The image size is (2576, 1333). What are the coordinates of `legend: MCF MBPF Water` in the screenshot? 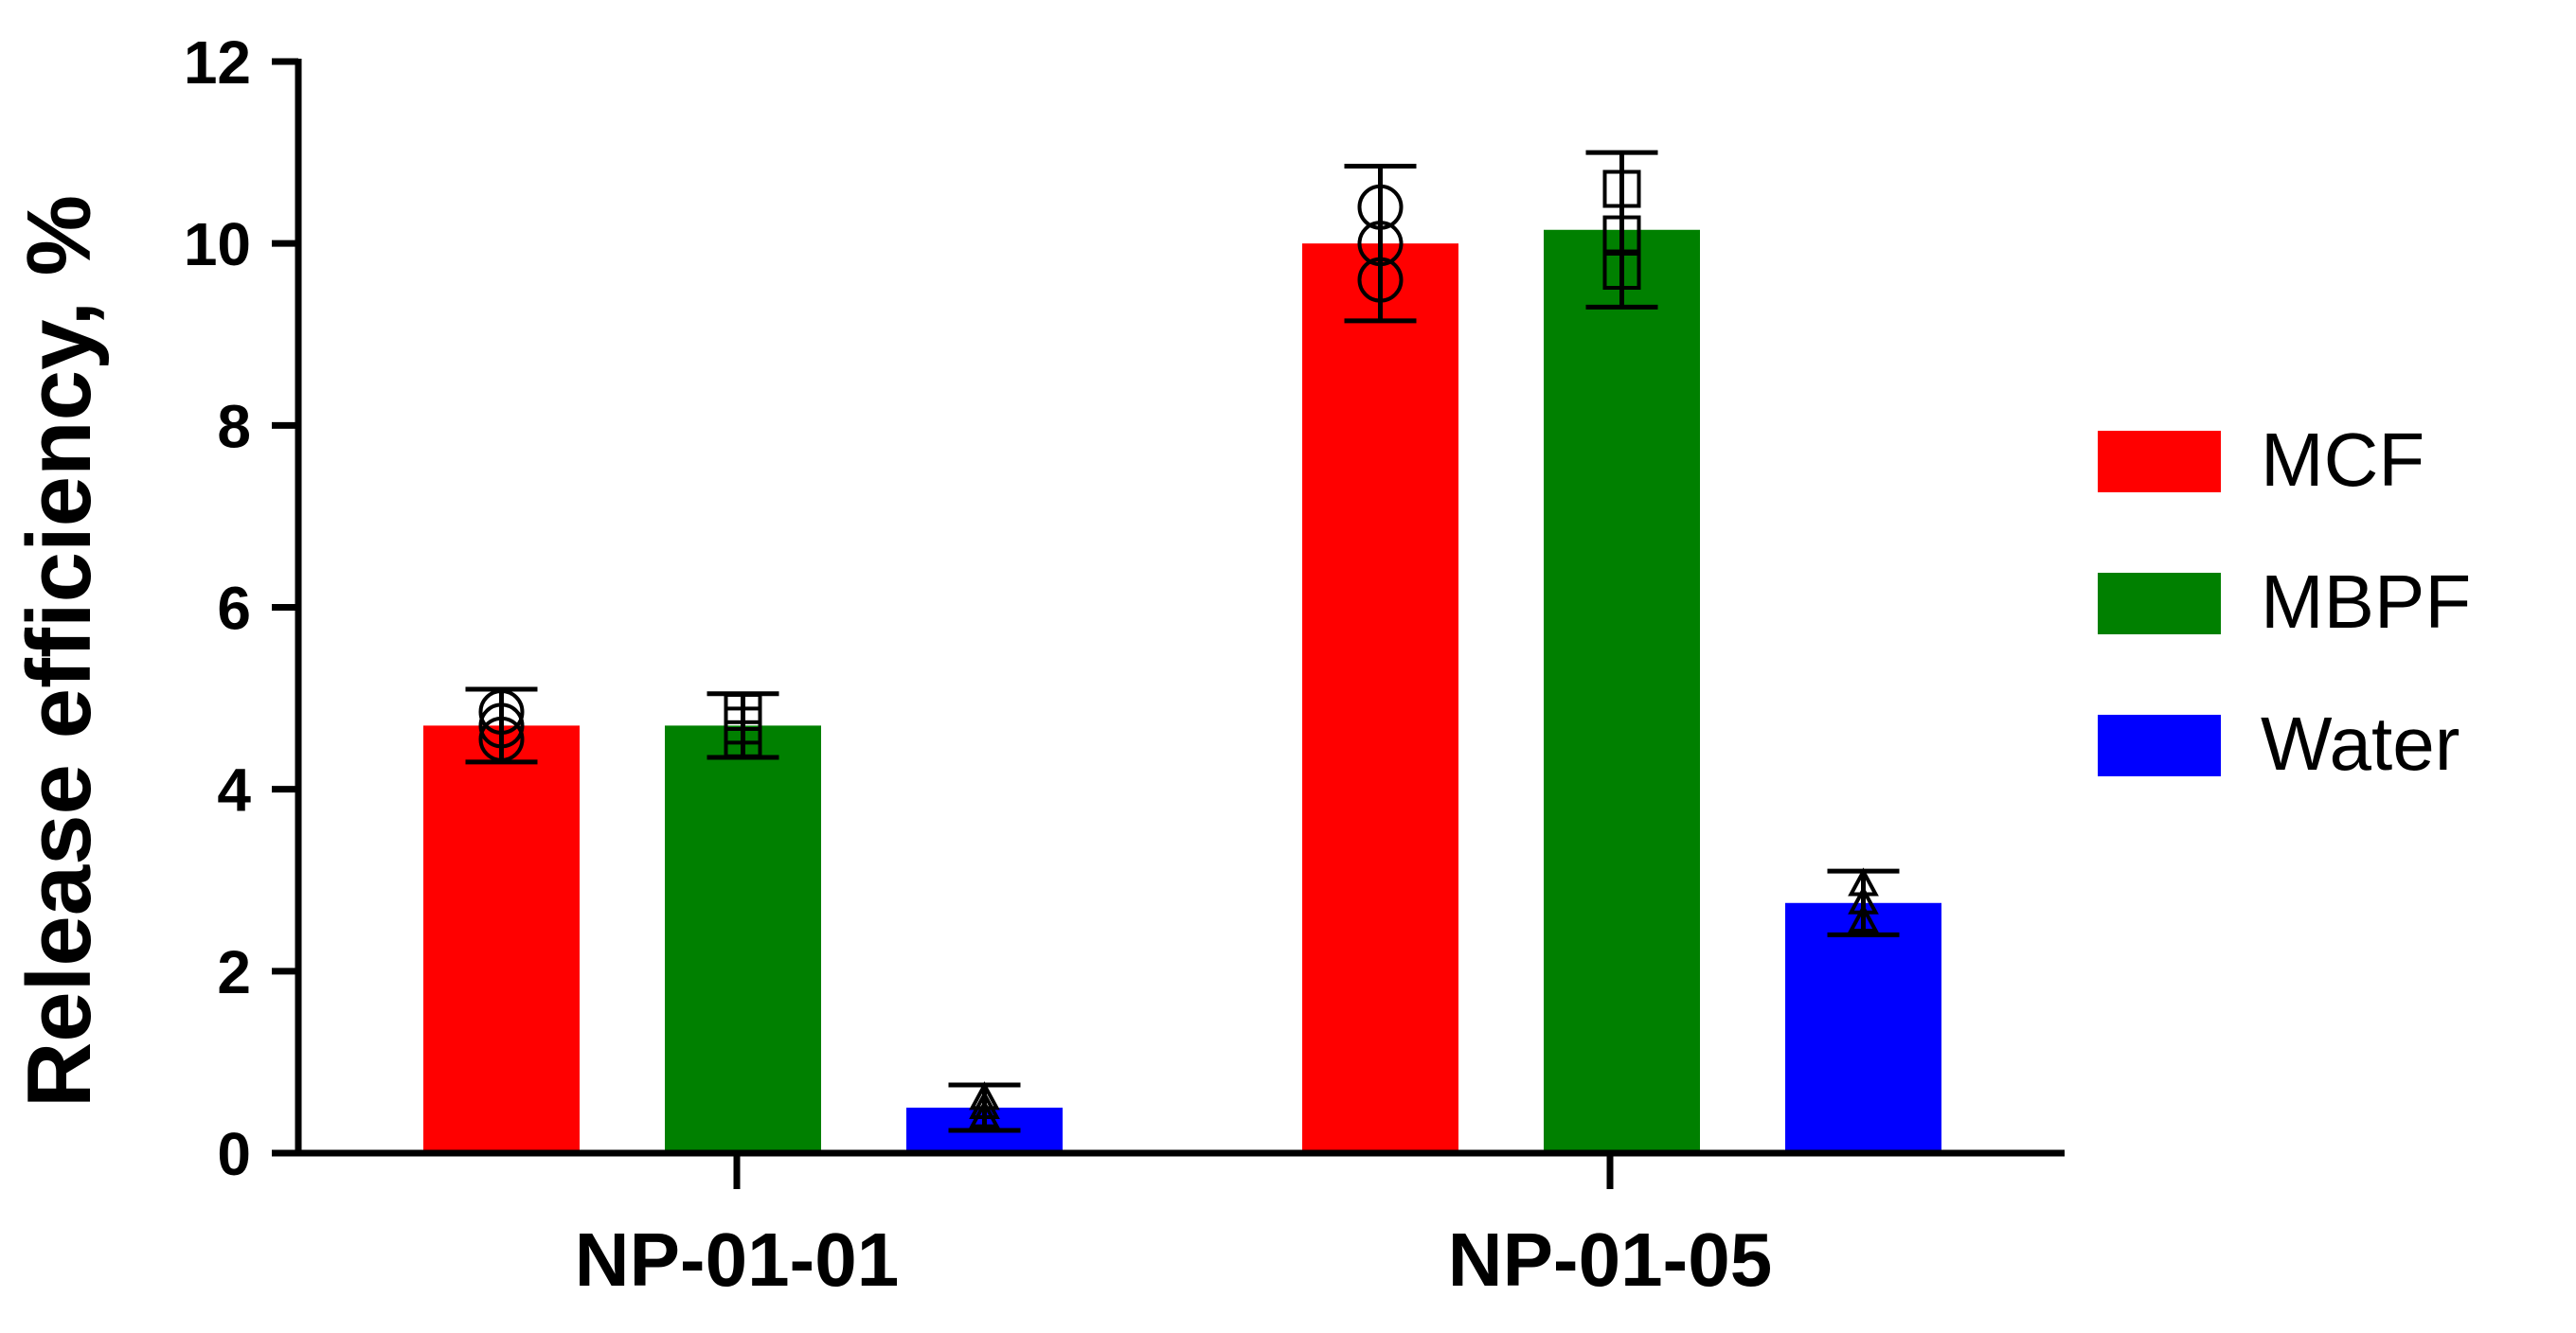 It's located at (2284, 602).